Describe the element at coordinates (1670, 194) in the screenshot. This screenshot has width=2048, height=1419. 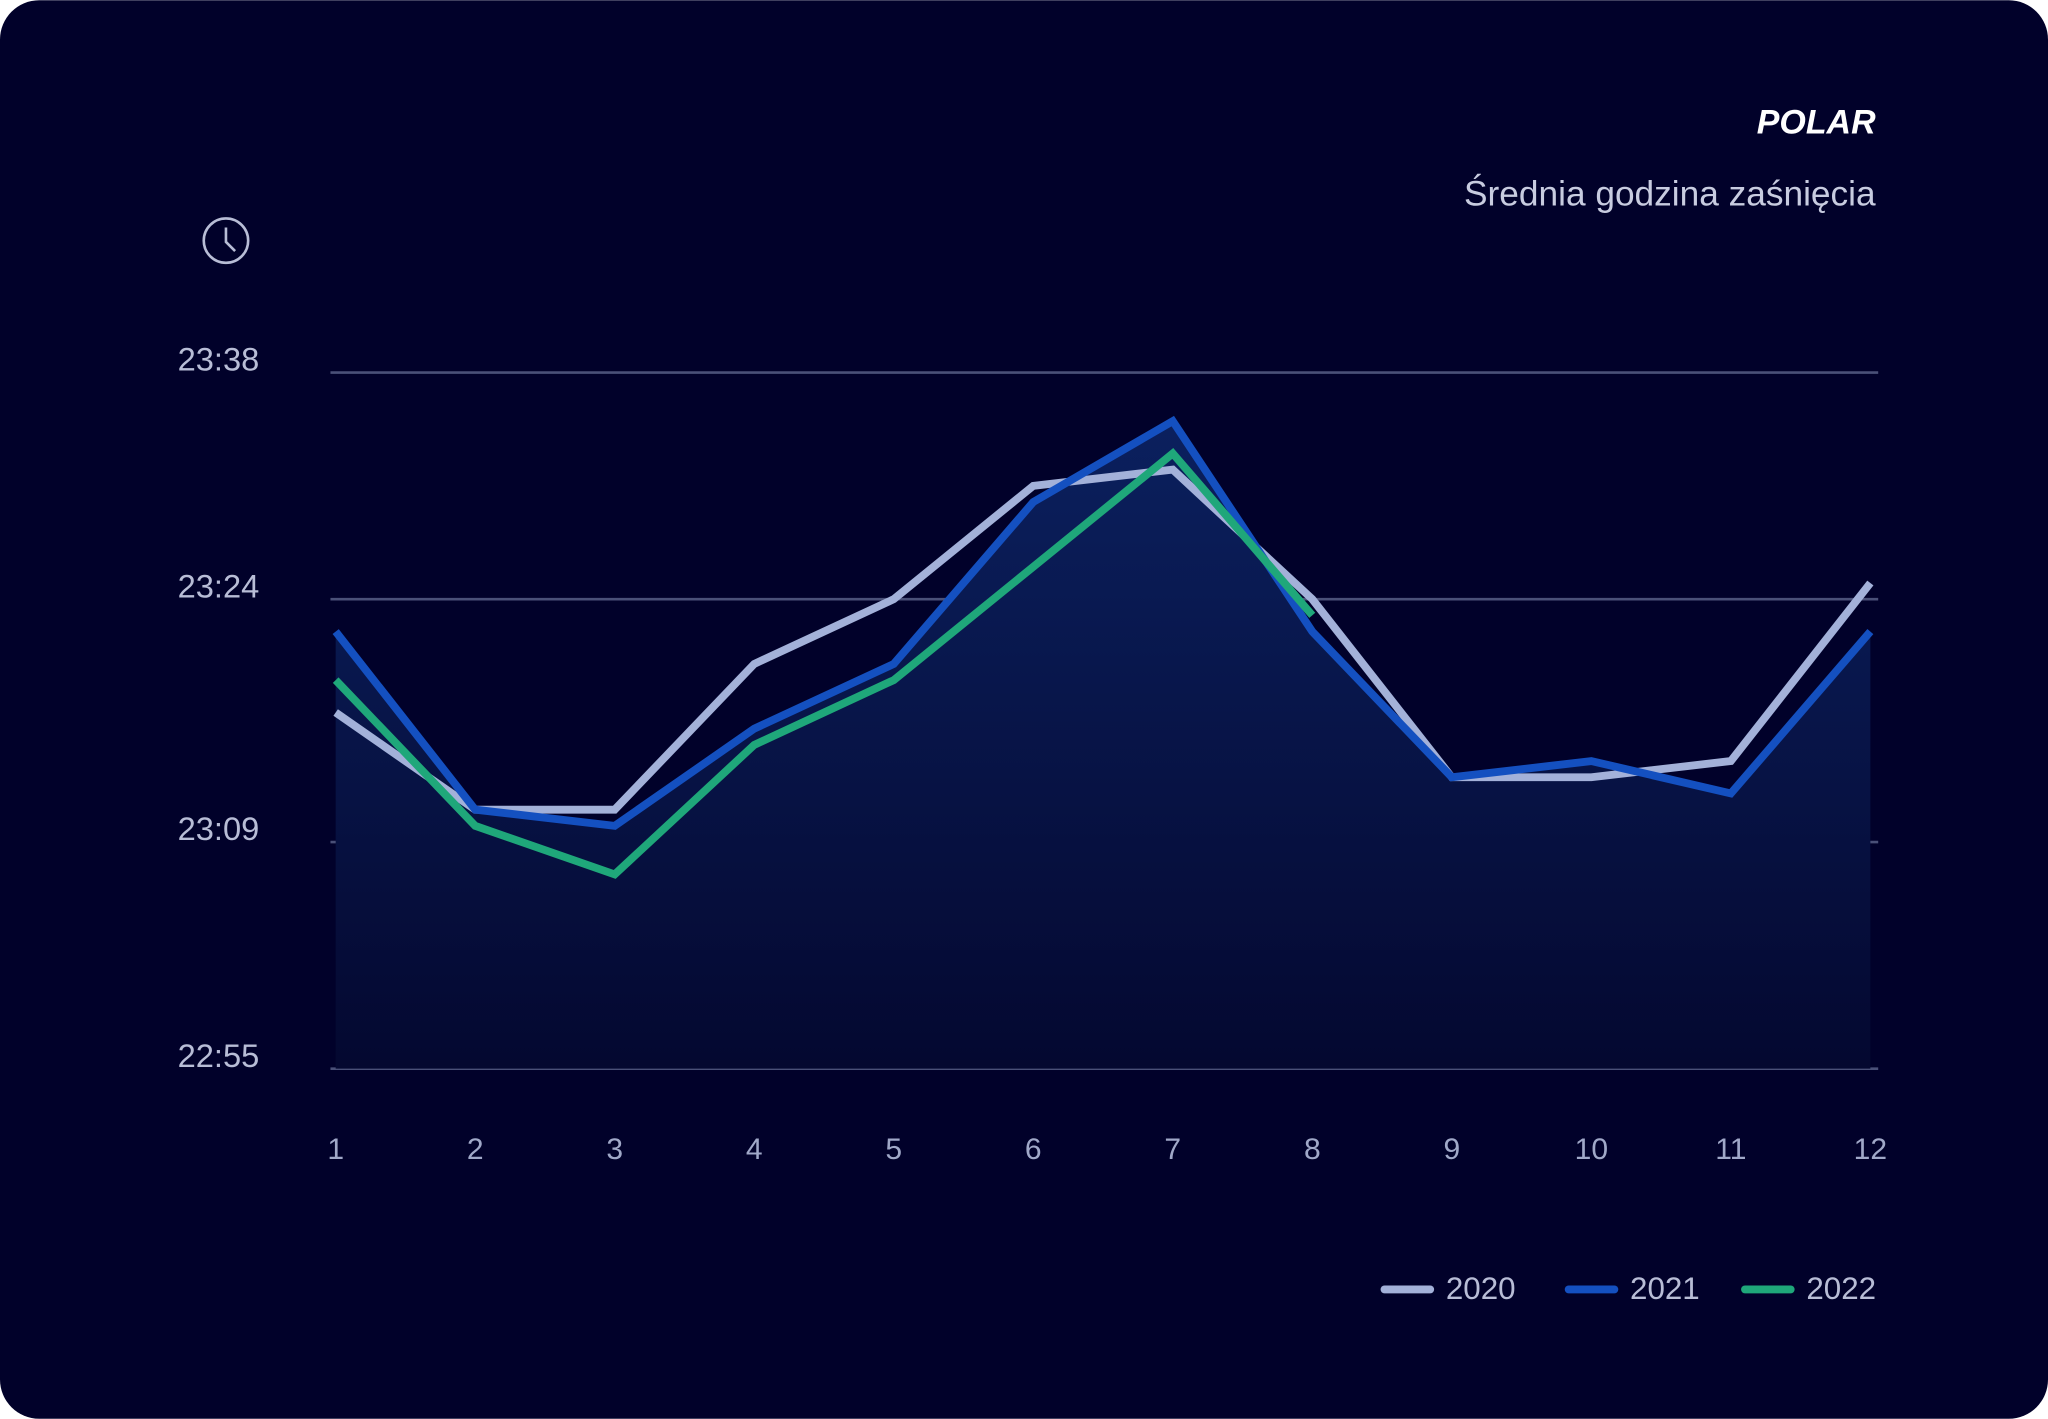
I see `chart-title: Średnia godzina zaśnięcia` at that location.